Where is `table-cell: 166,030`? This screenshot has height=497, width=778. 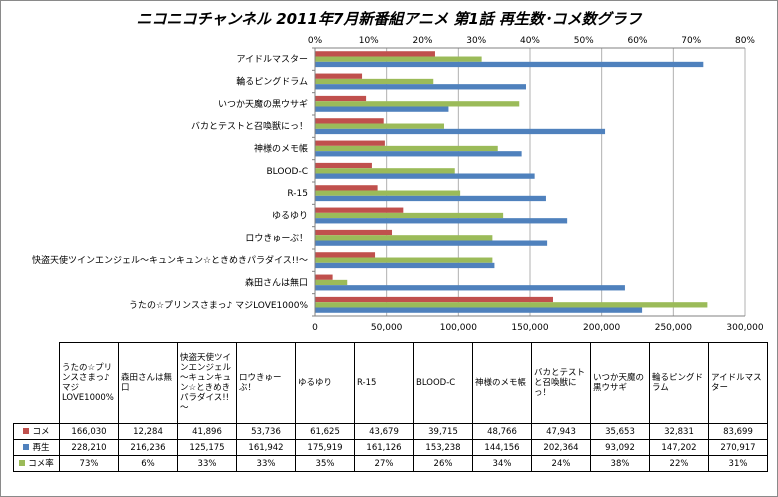
table-cell: 166,030 is located at coordinates (89, 431).